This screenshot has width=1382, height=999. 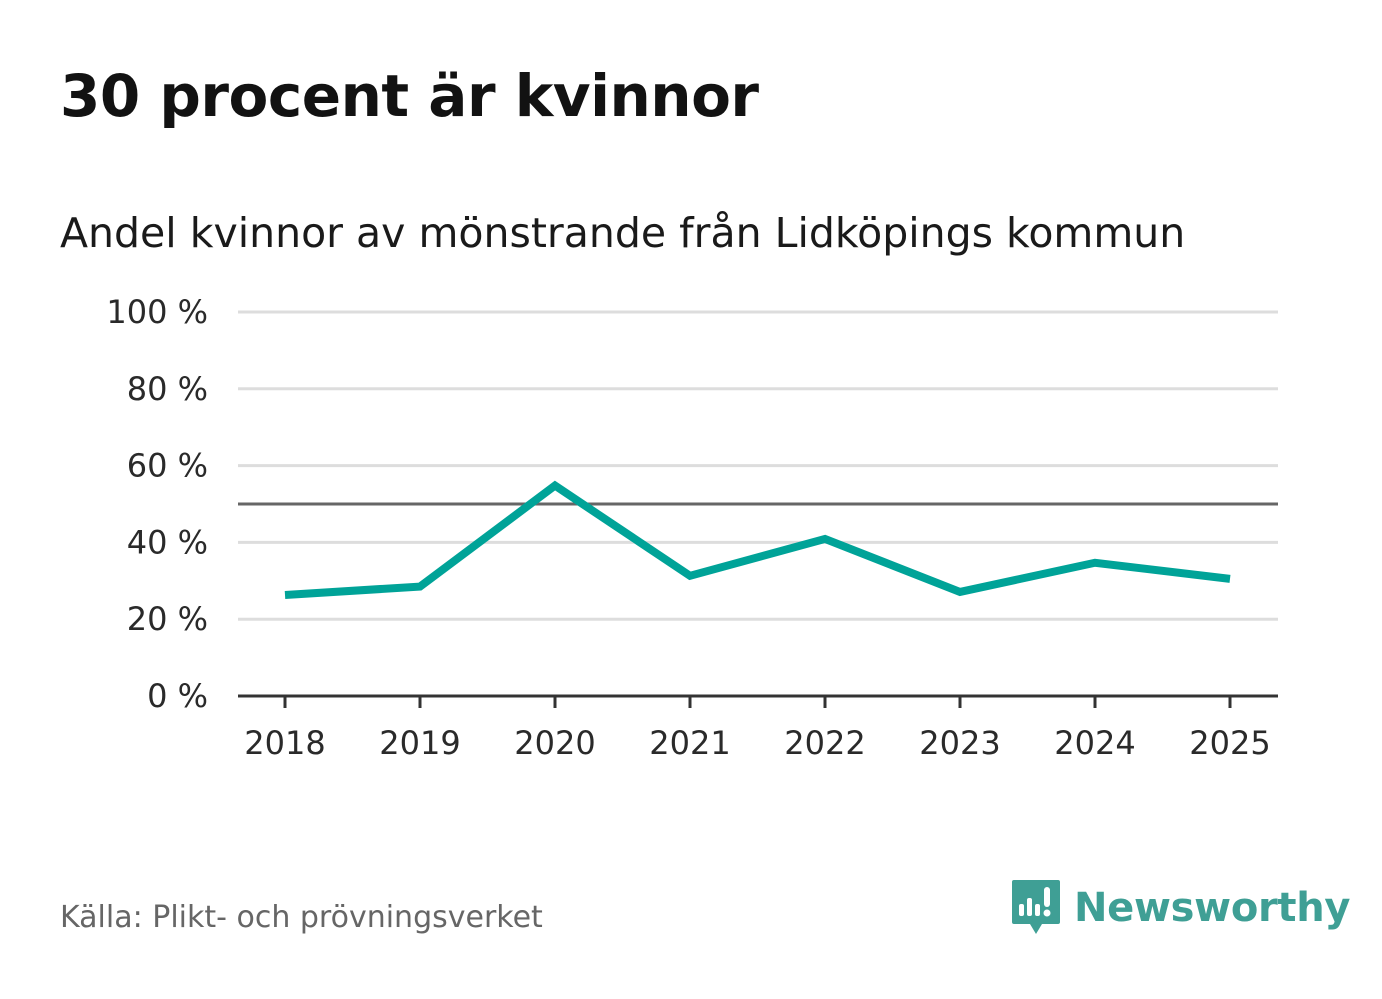 What do you see at coordinates (1036, 907) in the screenshot?
I see `newsworthy-logo-icon` at bounding box center [1036, 907].